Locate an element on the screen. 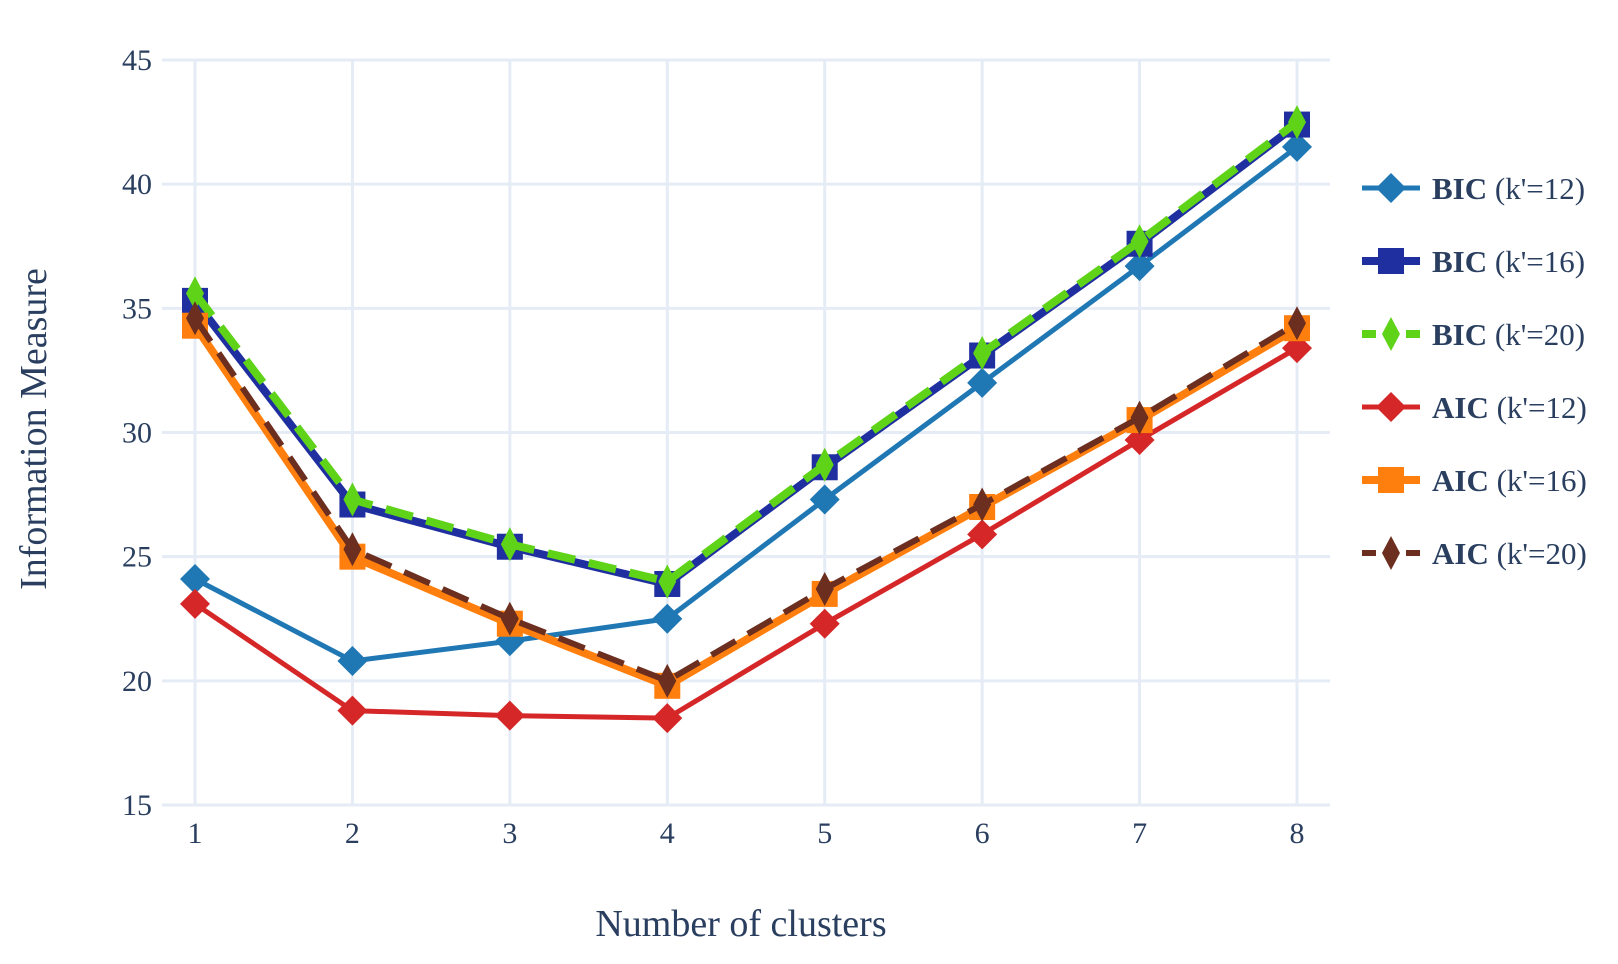 Image resolution: width=1618 pixels, height=964 pixels. y-tick-label: 30 is located at coordinates (137, 433).